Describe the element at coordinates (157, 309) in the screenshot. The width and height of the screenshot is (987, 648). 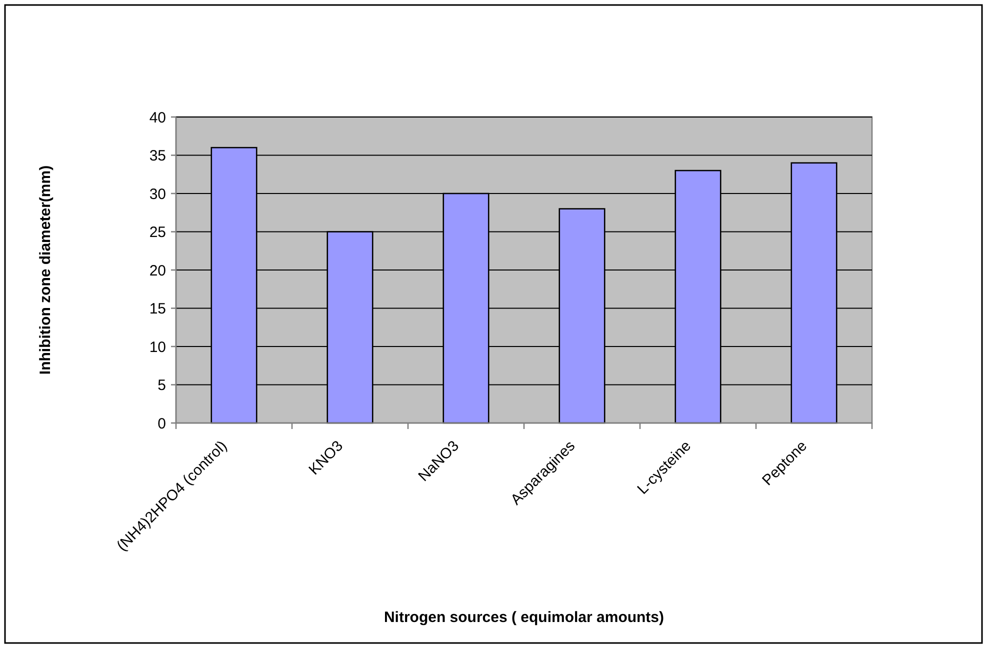
I see `y-tick-label: 15` at that location.